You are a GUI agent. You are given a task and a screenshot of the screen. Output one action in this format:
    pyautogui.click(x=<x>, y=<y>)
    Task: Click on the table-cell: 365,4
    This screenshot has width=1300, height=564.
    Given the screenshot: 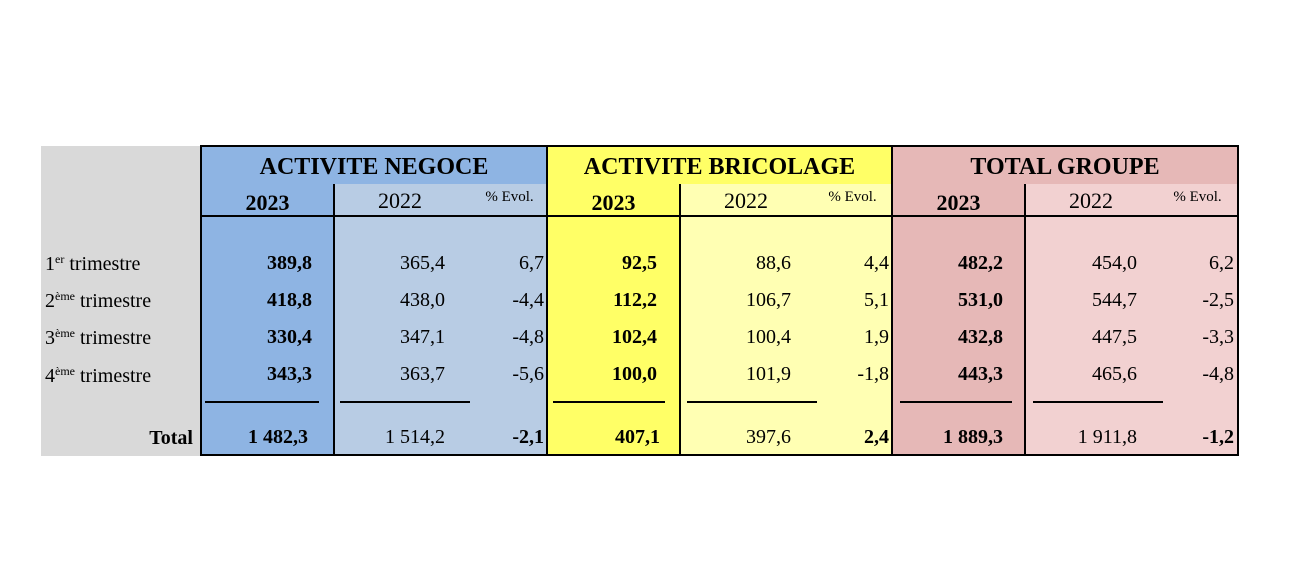 What is the action you would take?
    pyautogui.click(x=422, y=263)
    